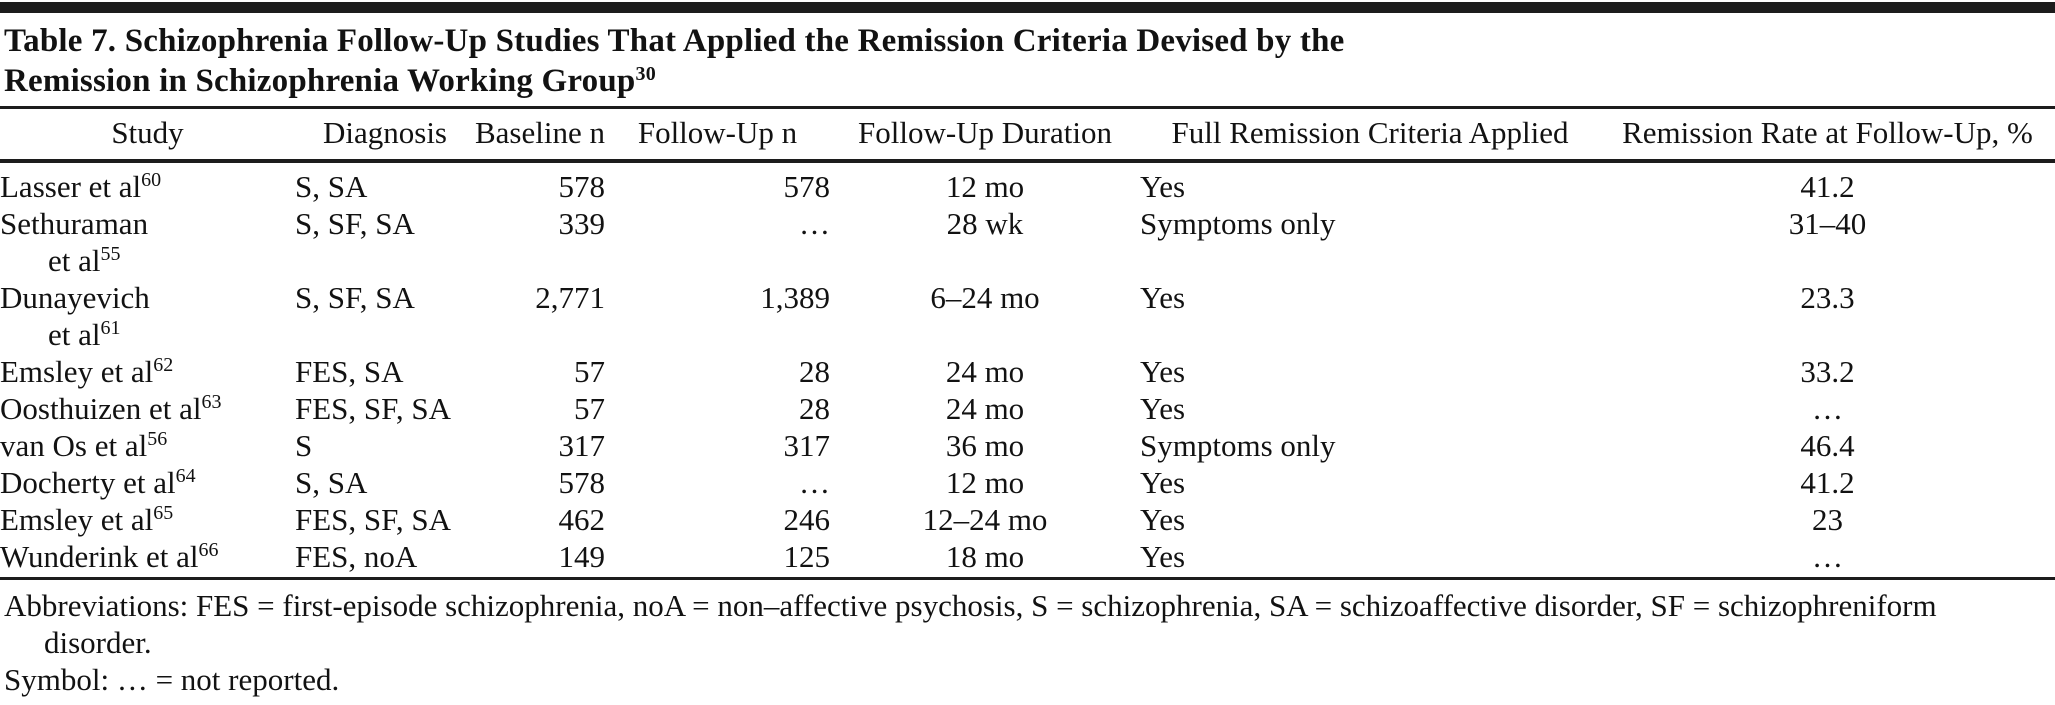  What do you see at coordinates (795, 297) in the screenshot?
I see `followup-n-cell: 1,389` at bounding box center [795, 297].